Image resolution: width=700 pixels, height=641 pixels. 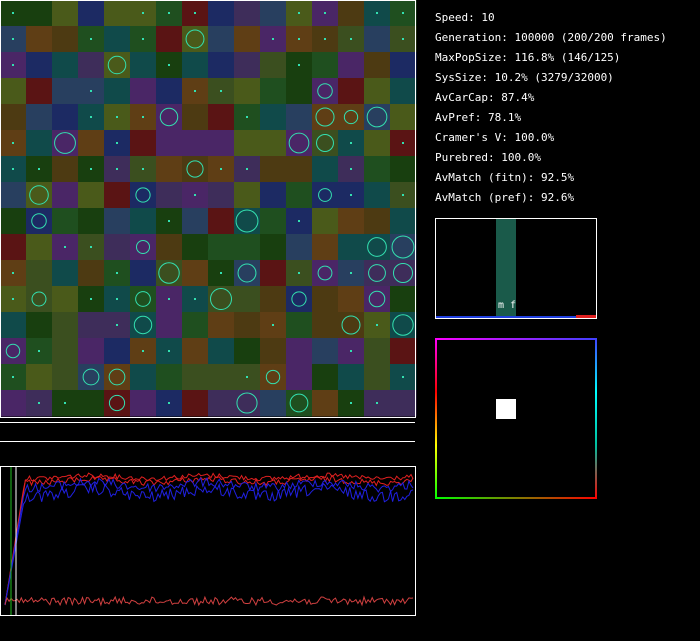 I want to click on stat-speed: Speed: 10, so click(x=465, y=17).